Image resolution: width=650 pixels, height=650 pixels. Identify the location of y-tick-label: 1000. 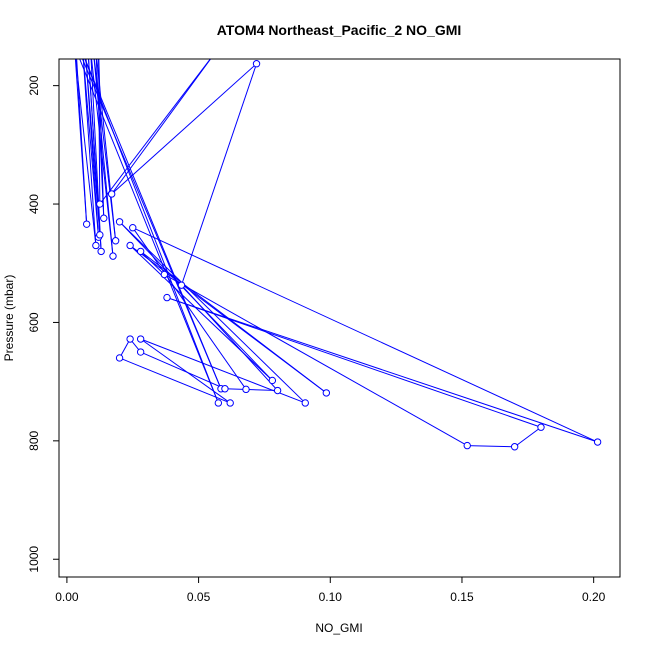
(34, 559).